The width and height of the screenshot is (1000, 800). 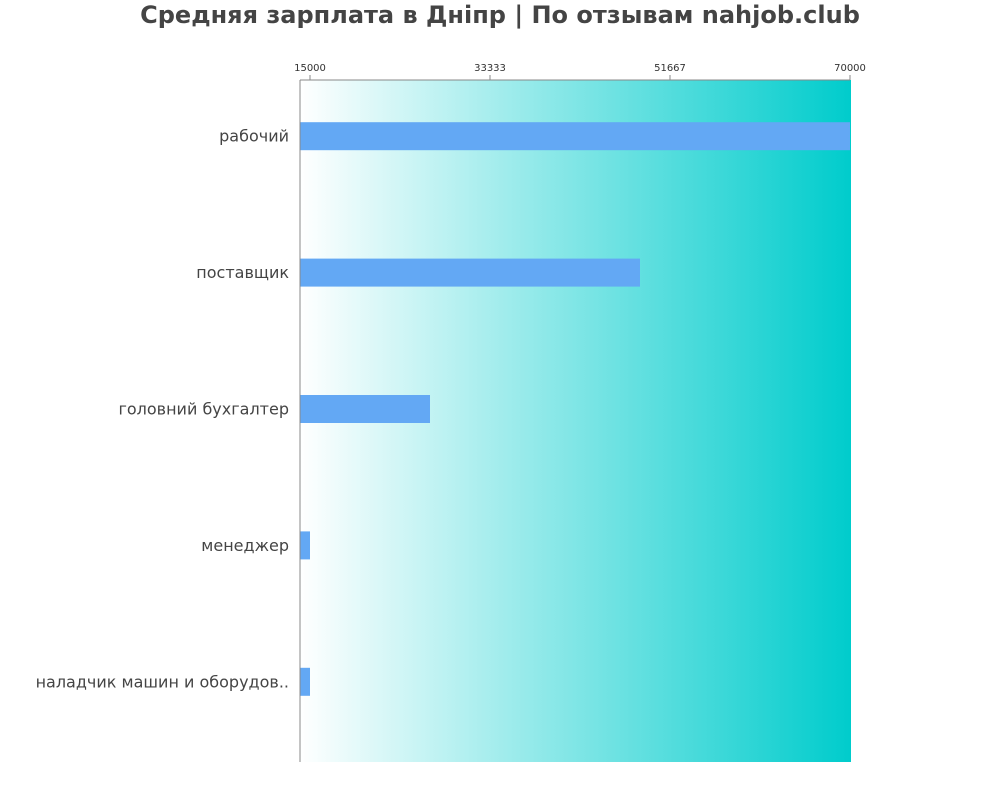 I want to click on category-label: рабочий, so click(x=254, y=136).